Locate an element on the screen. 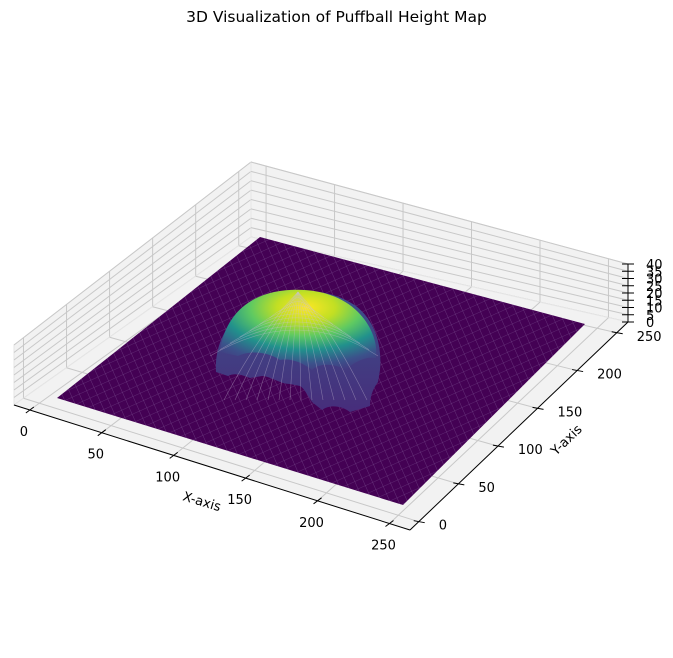  svg-text: 20 is located at coordinates (654, 294).